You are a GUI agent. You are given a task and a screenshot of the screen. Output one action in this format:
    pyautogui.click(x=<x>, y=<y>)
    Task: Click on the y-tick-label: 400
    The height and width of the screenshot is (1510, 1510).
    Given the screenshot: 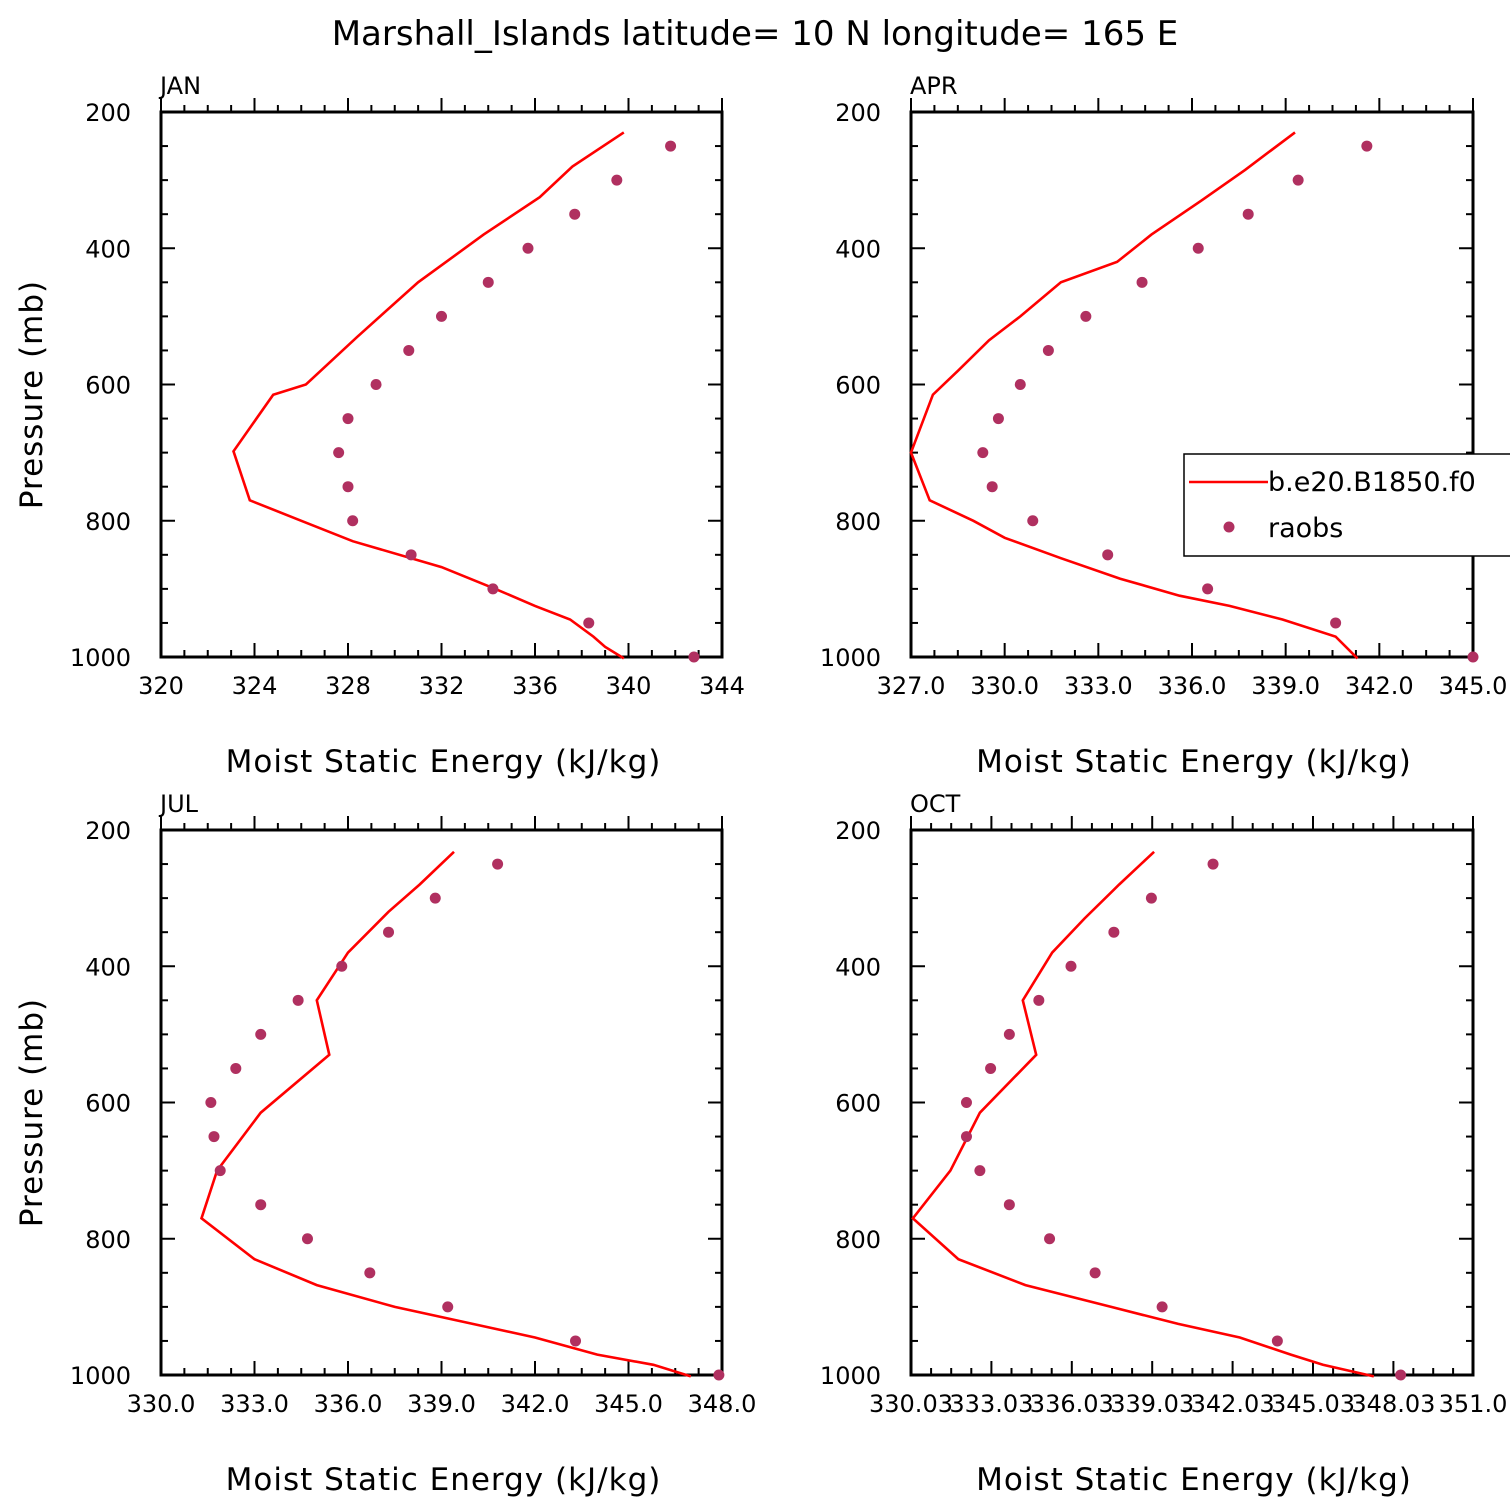 What is the action you would take?
    pyautogui.click(x=858, y=249)
    